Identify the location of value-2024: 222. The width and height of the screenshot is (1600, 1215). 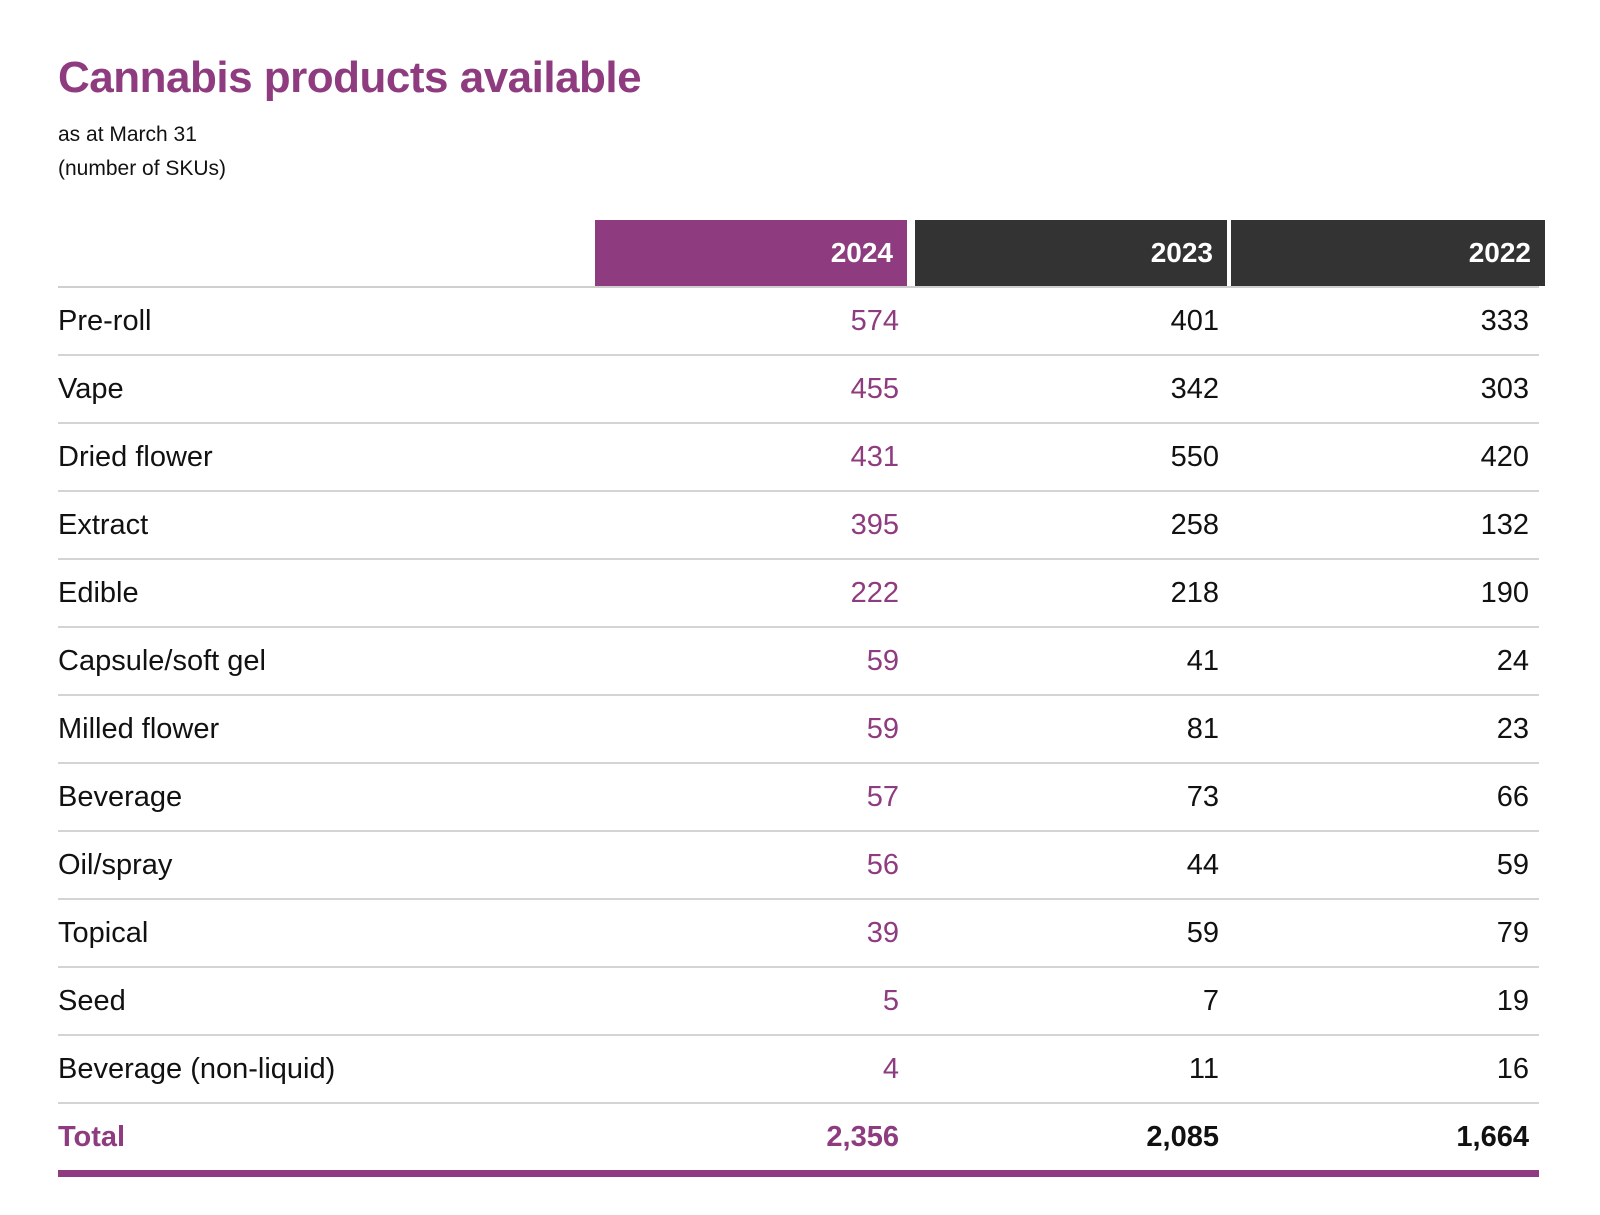
(874, 593).